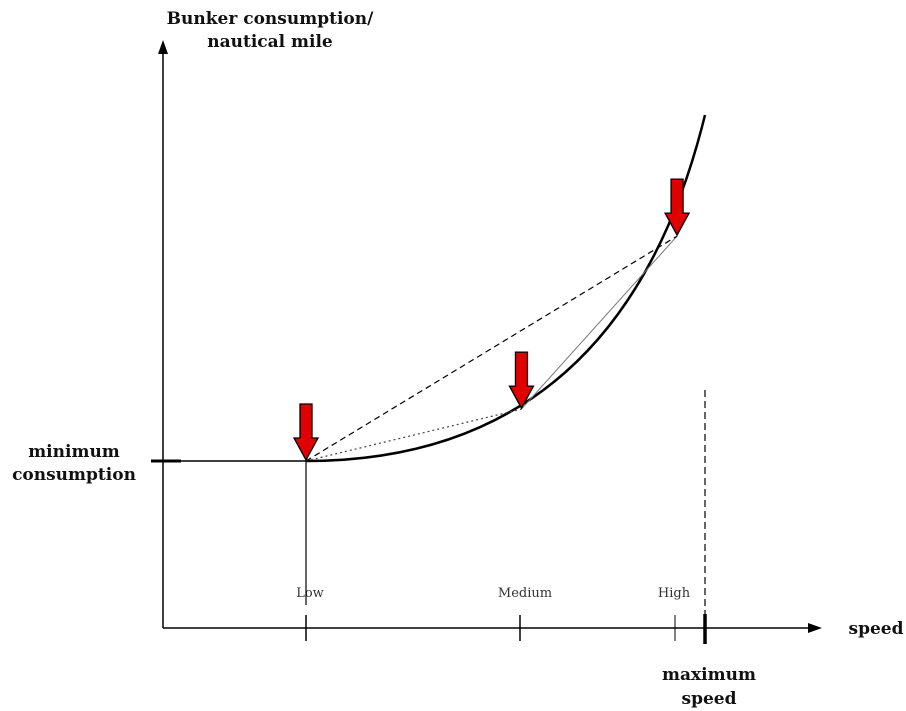 This screenshot has height=711, width=906. I want to click on x-axis-arrowhead, so click(815, 628).